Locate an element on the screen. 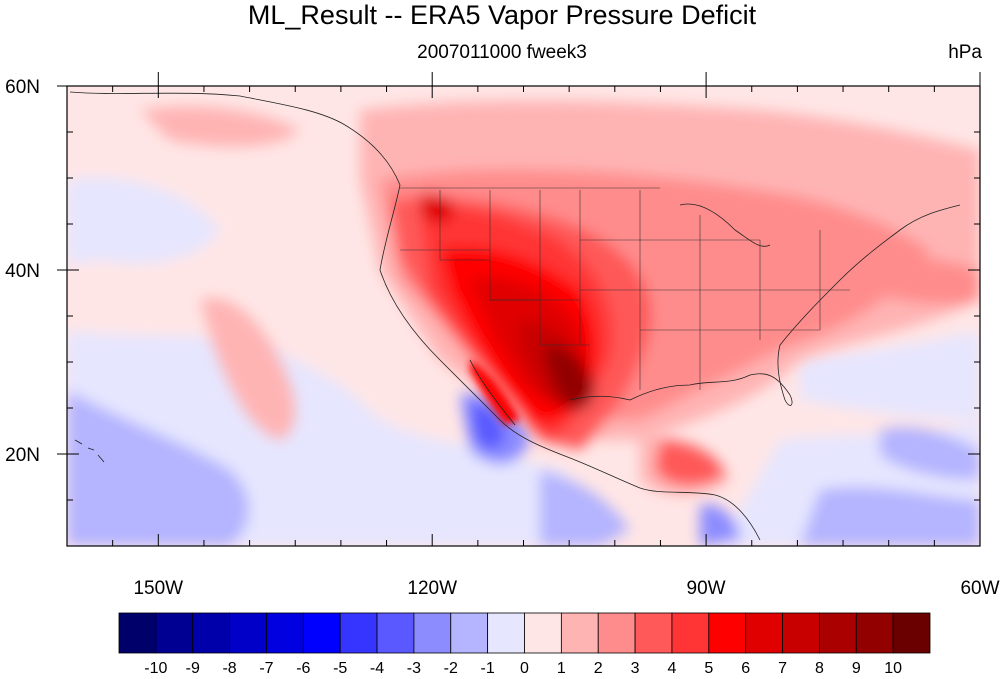 This screenshot has height=679, width=1004. colorbar-label: 5 is located at coordinates (708, 668).